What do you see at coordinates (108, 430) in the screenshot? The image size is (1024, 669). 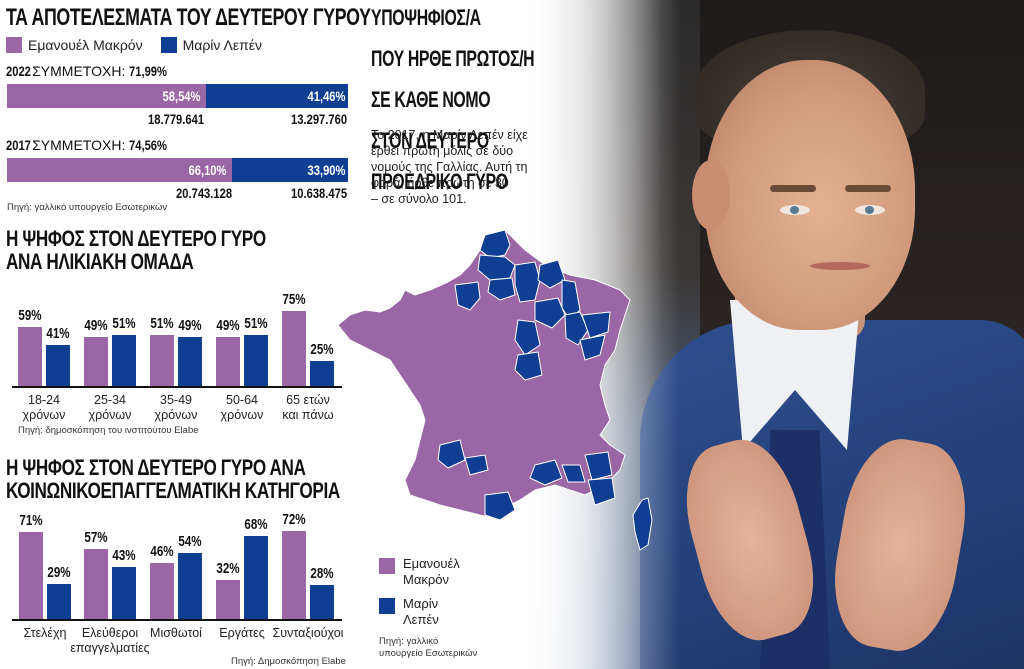 I see `age-source: Πηγή: δημοσκόπηση του ινστιτούτου Elabe` at bounding box center [108, 430].